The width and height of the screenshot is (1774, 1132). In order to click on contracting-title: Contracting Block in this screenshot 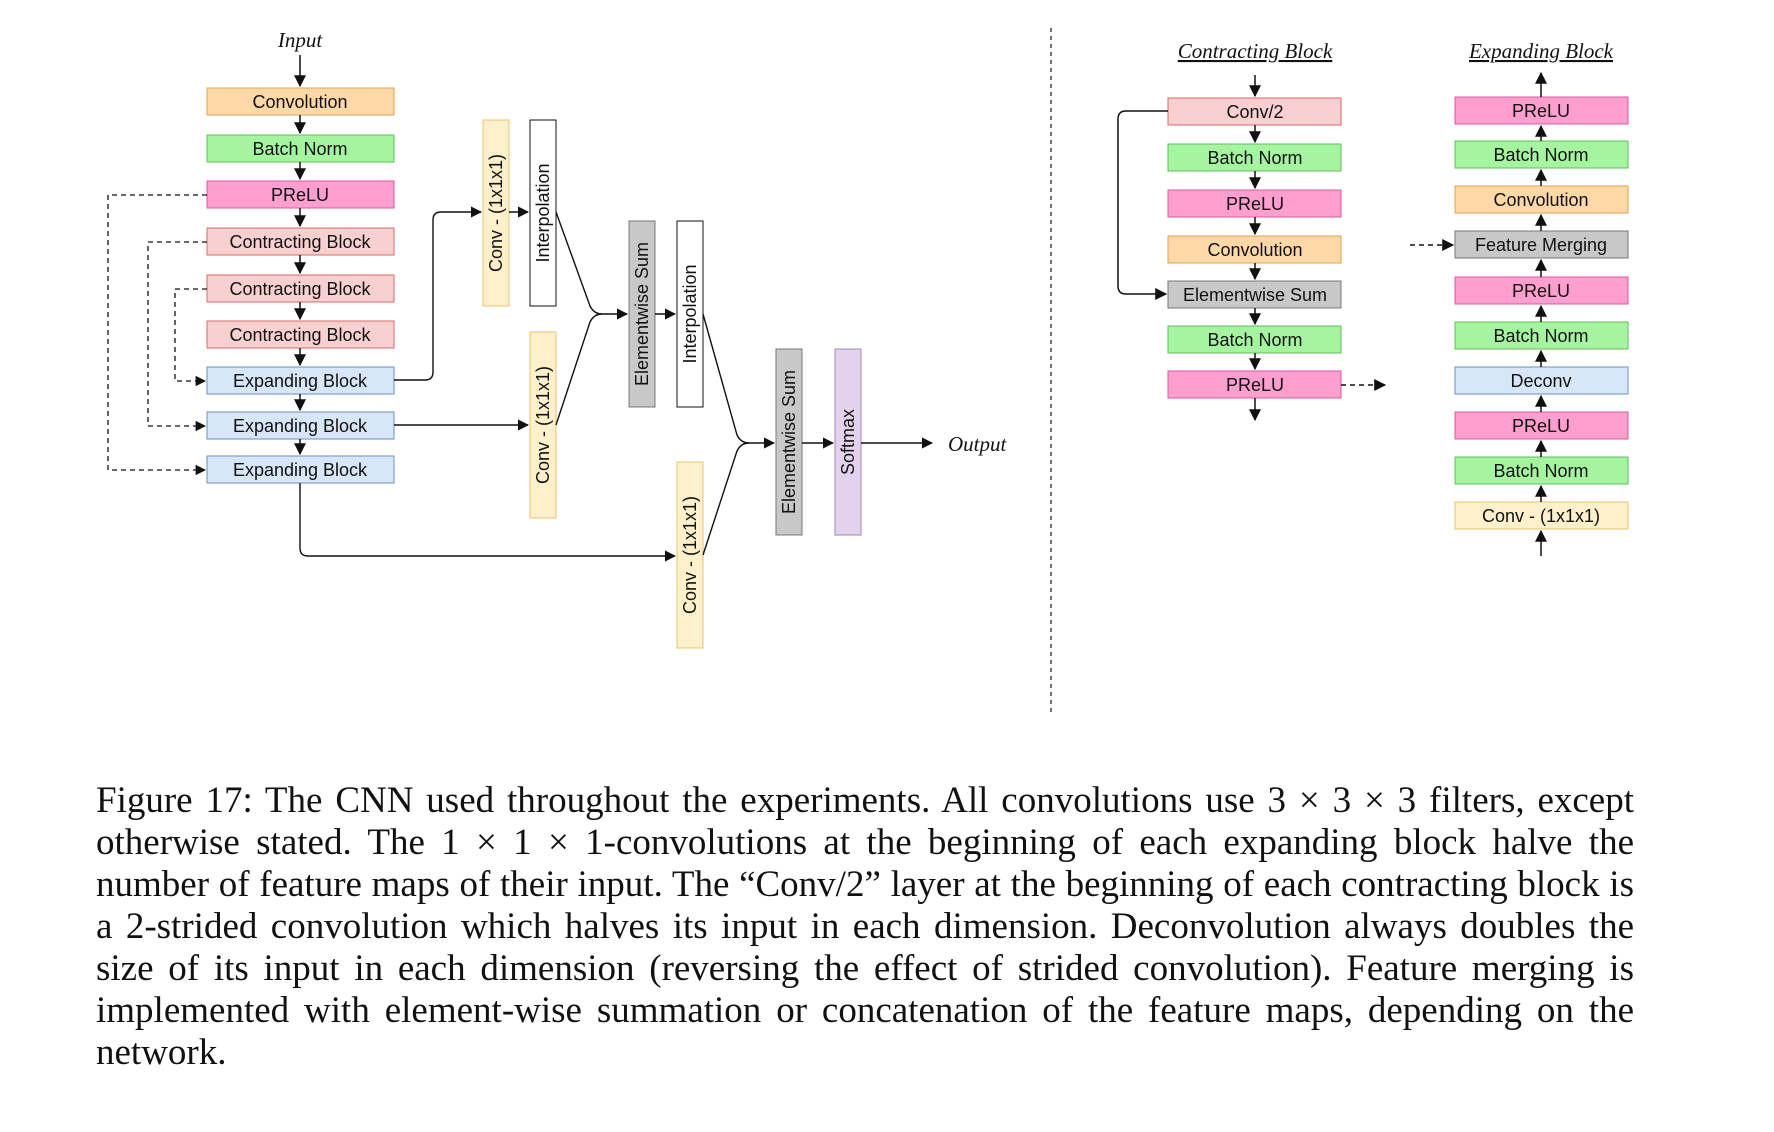, I will do `click(1255, 51)`.